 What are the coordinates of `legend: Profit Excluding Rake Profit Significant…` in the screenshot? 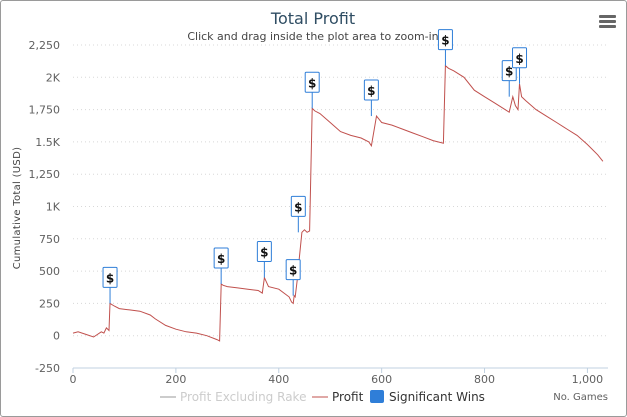 It's located at (322, 397).